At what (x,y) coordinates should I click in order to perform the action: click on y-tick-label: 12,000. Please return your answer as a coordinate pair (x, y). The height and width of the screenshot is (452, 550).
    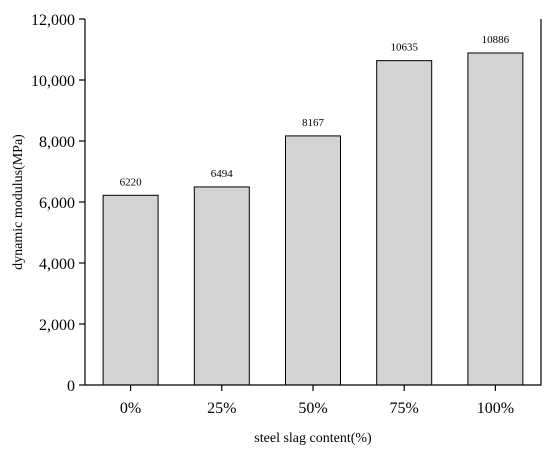
    Looking at the image, I should click on (53, 20).